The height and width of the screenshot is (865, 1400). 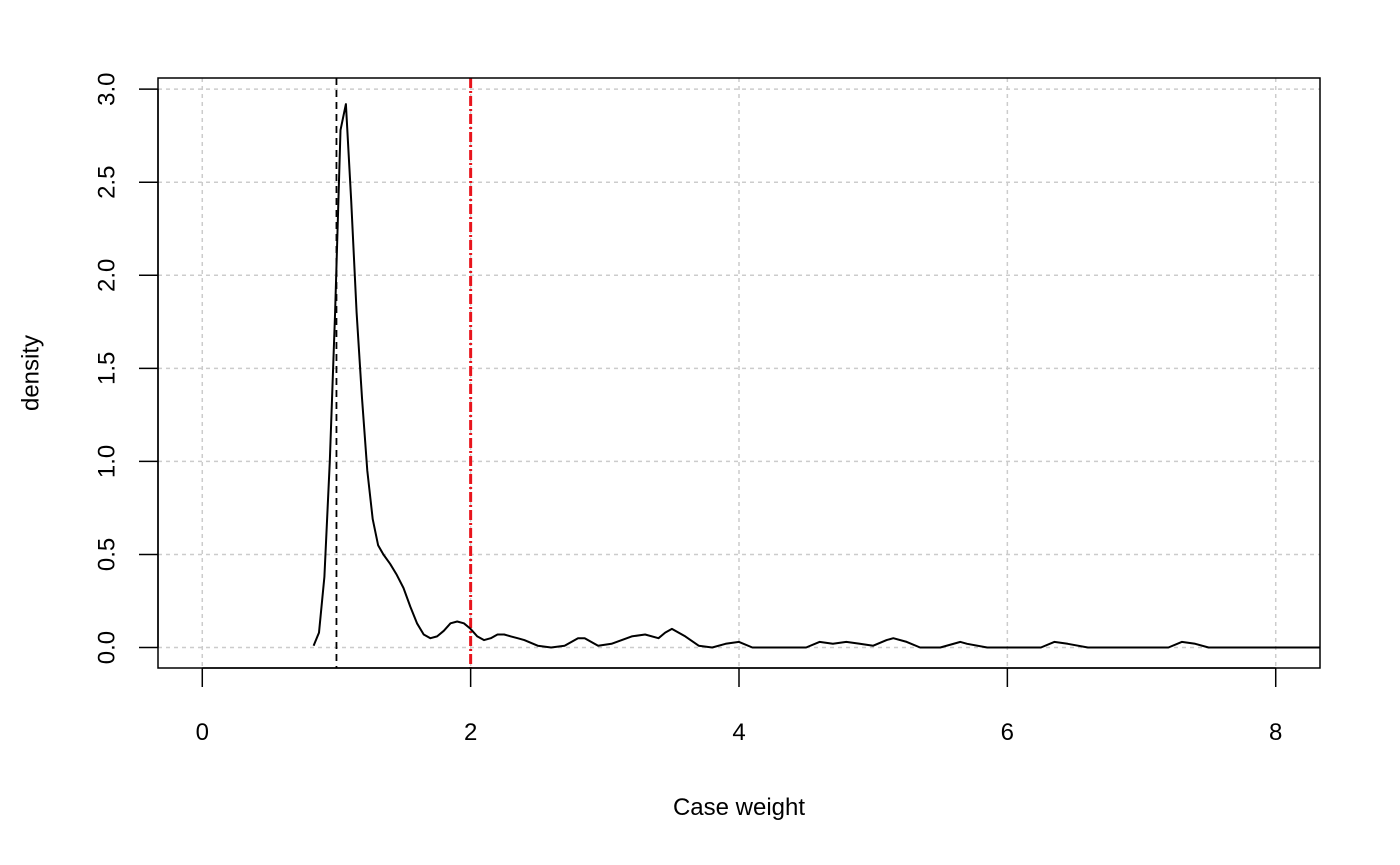 I want to click on y-tick-label-4: 2.0, so click(x=106, y=275).